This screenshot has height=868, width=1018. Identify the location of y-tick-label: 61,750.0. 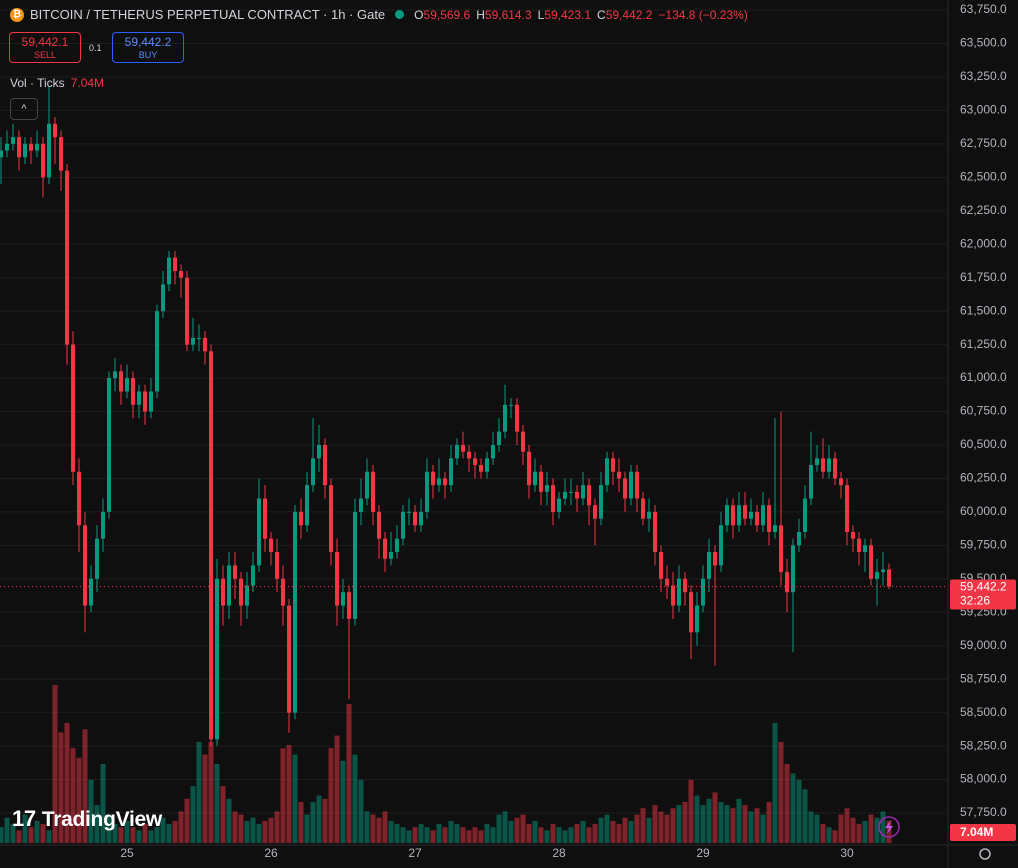
(983, 277).